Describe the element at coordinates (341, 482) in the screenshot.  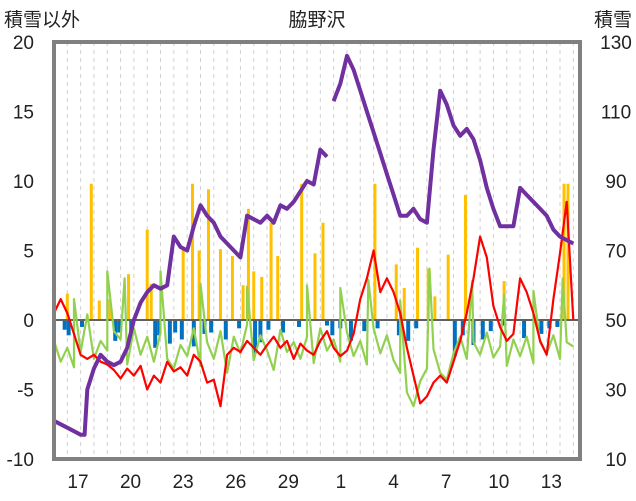
I see `x-tick-label: 1` at that location.